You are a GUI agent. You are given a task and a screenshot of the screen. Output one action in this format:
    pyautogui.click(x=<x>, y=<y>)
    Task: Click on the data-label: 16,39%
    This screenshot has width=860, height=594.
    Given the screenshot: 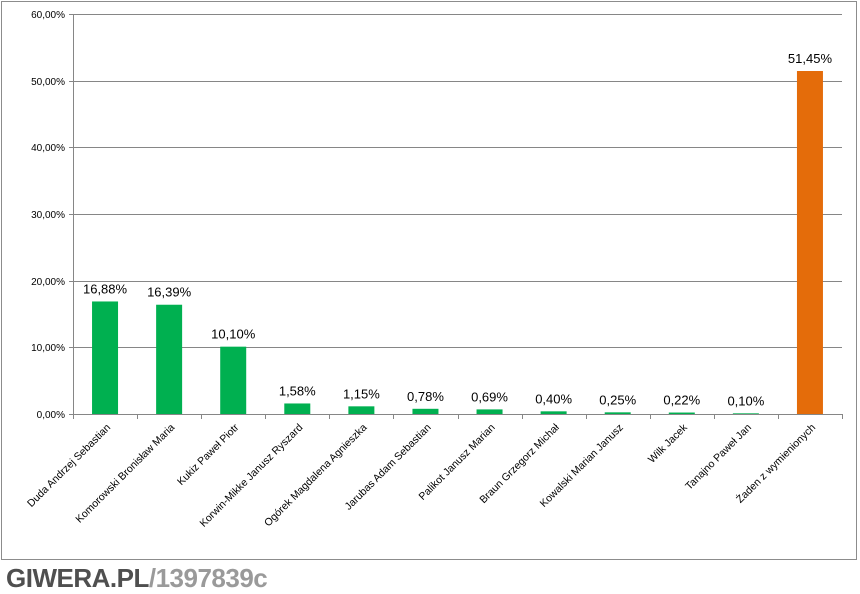 What is the action you would take?
    pyautogui.click(x=169, y=292)
    